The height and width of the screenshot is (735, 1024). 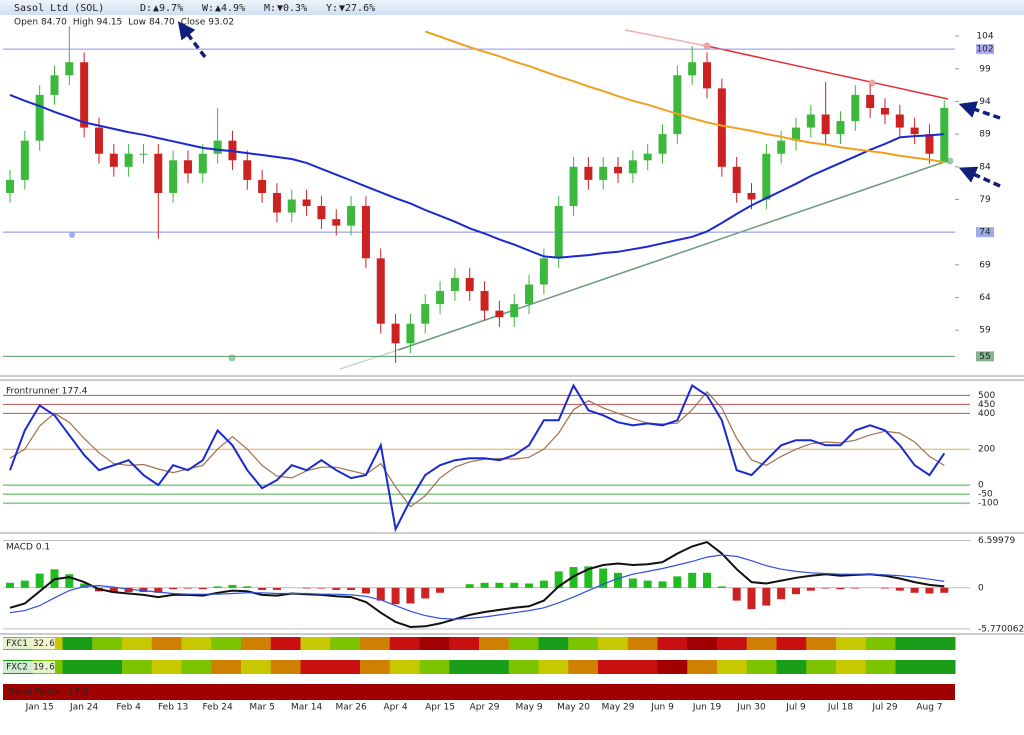 What do you see at coordinates (262, 708) in the screenshot?
I see `x-tick-label: Mar 5` at bounding box center [262, 708].